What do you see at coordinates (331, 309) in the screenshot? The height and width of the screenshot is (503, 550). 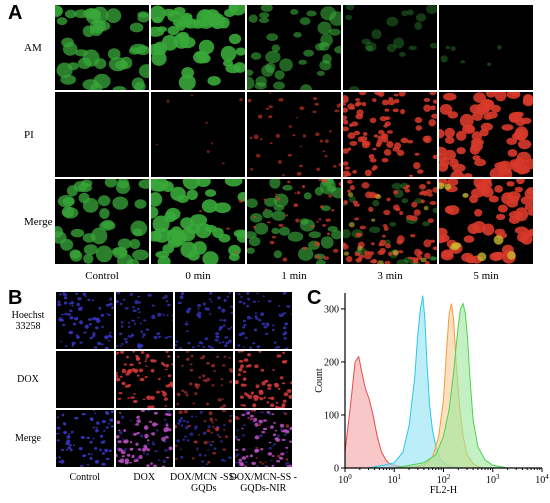 I see `y-tick-label: 300` at bounding box center [331, 309].